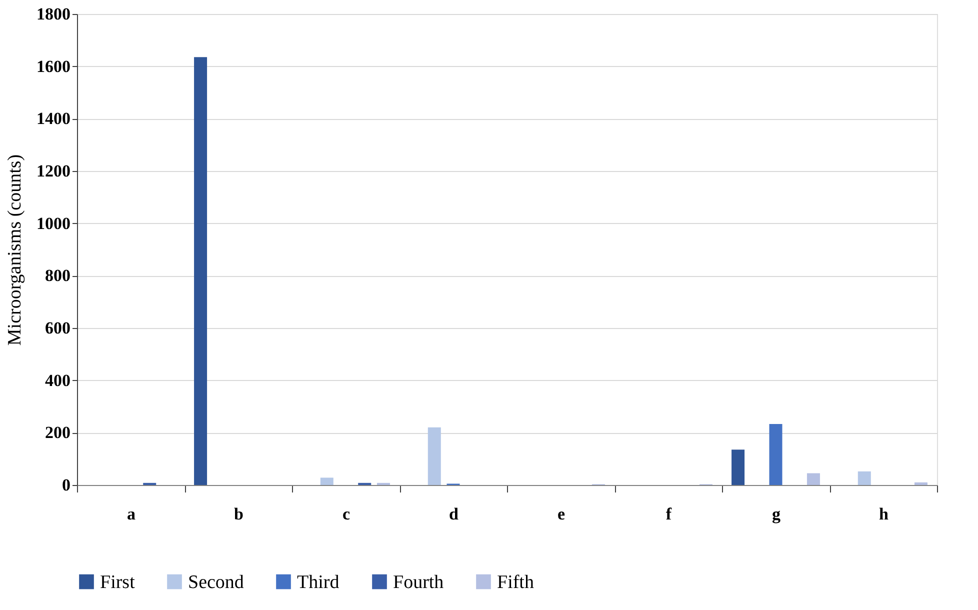 The width and height of the screenshot is (978, 610). Describe the element at coordinates (57, 380) in the screenshot. I see `y-tick-label: 400` at that location.